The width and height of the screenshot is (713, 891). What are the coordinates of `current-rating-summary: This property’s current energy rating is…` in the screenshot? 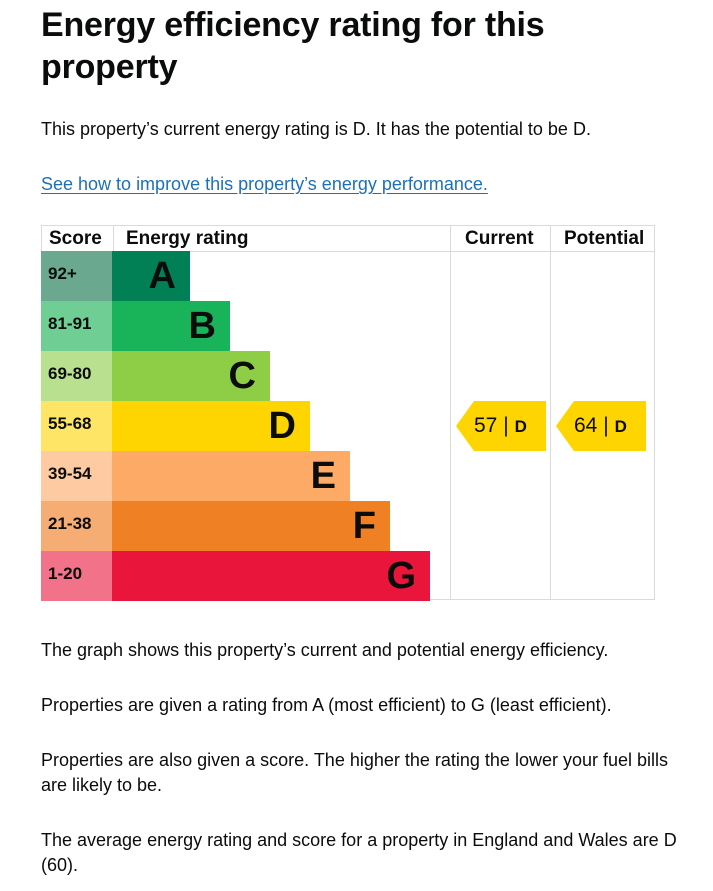 It's located at (316, 129).